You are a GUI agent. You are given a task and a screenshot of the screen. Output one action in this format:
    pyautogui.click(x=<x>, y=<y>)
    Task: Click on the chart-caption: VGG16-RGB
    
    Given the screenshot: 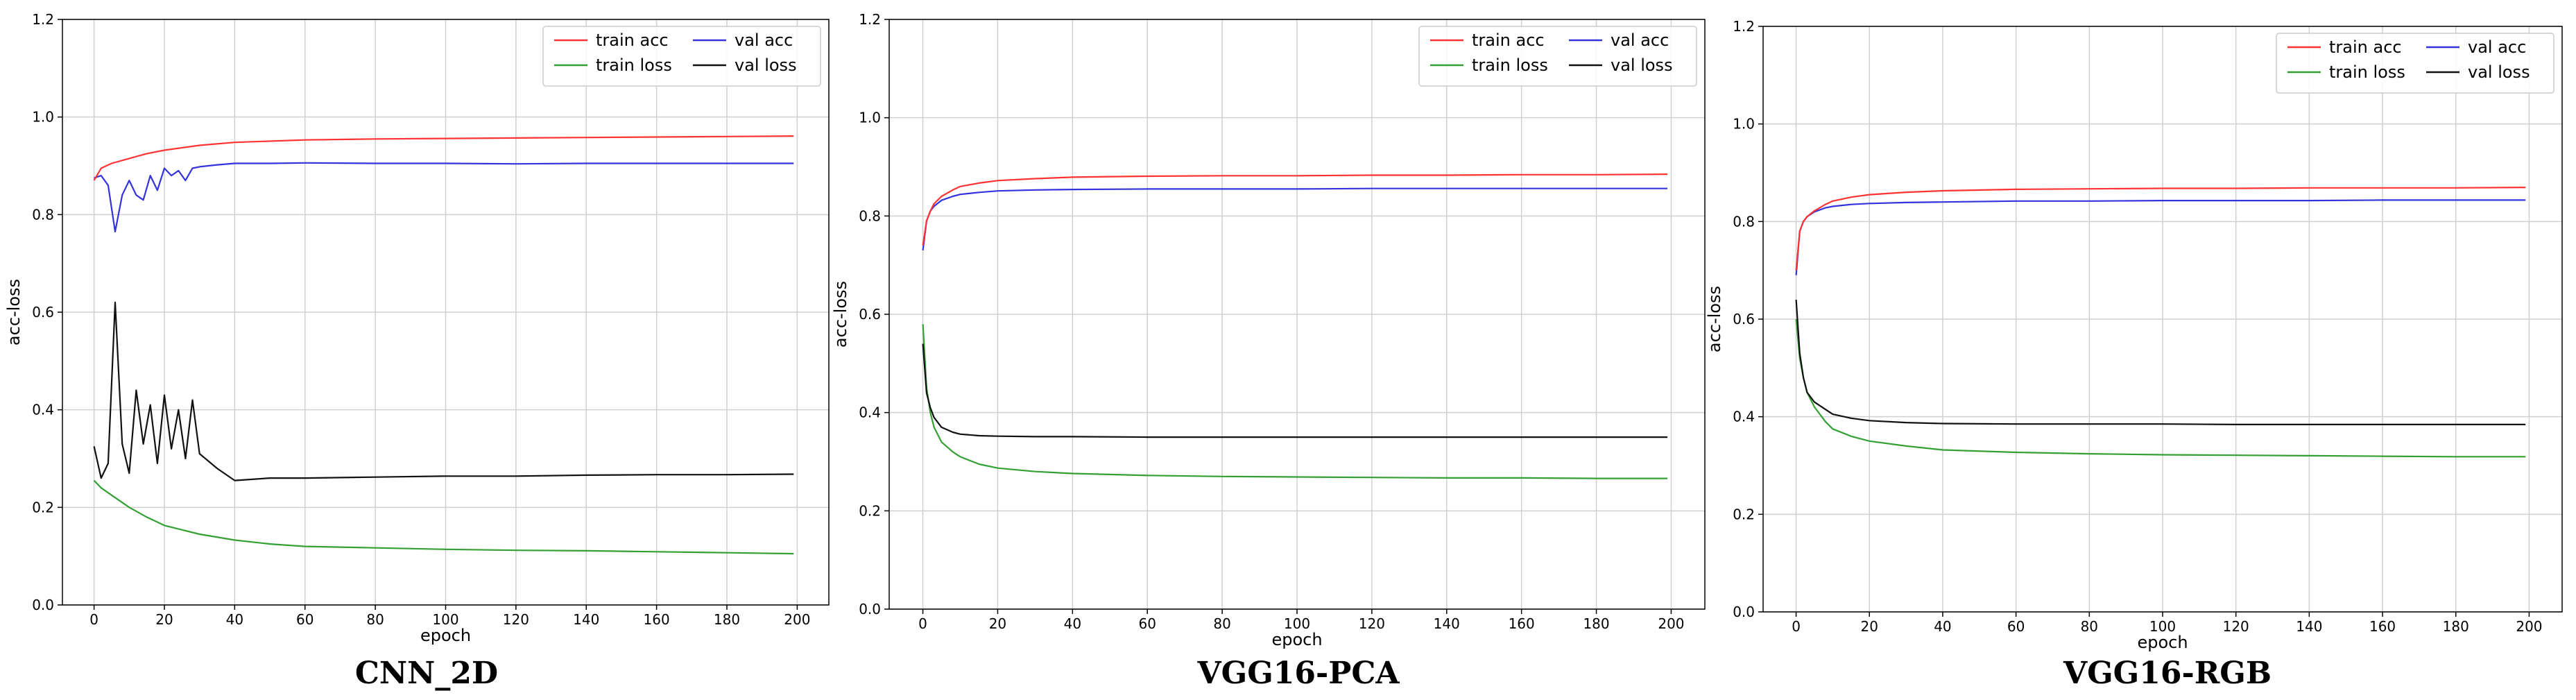 What is the action you would take?
    pyautogui.click(x=2167, y=674)
    